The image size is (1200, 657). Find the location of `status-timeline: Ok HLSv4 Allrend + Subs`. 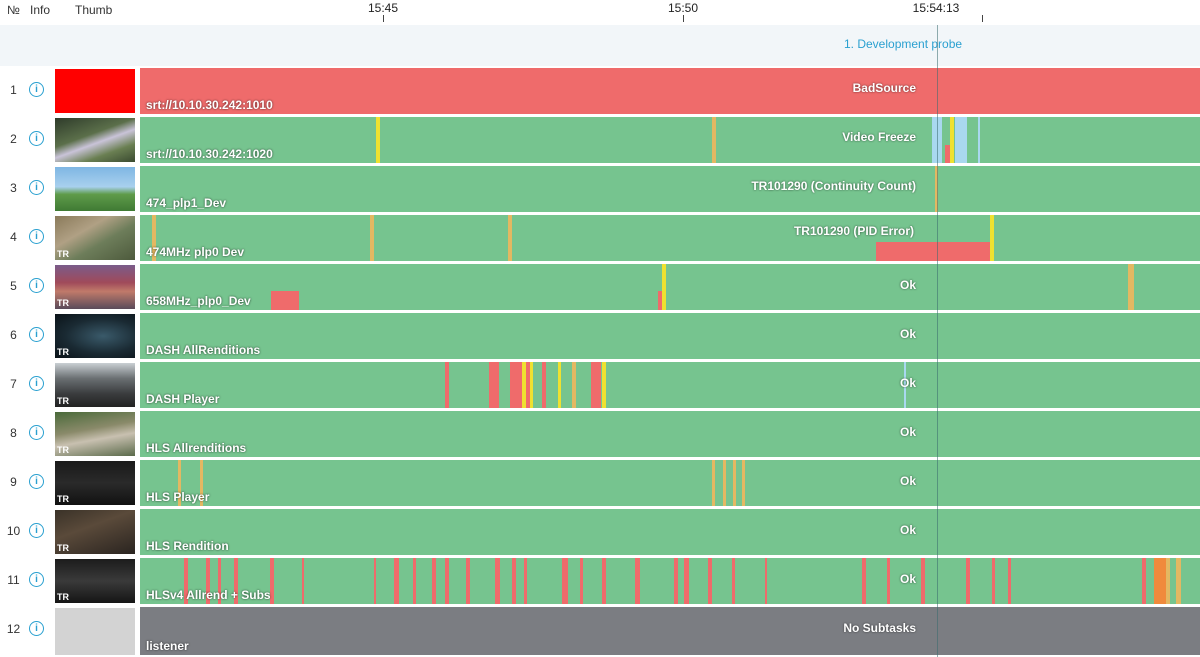

status-timeline: Ok HLSv4 Allrend + Subs is located at coordinates (670, 581).